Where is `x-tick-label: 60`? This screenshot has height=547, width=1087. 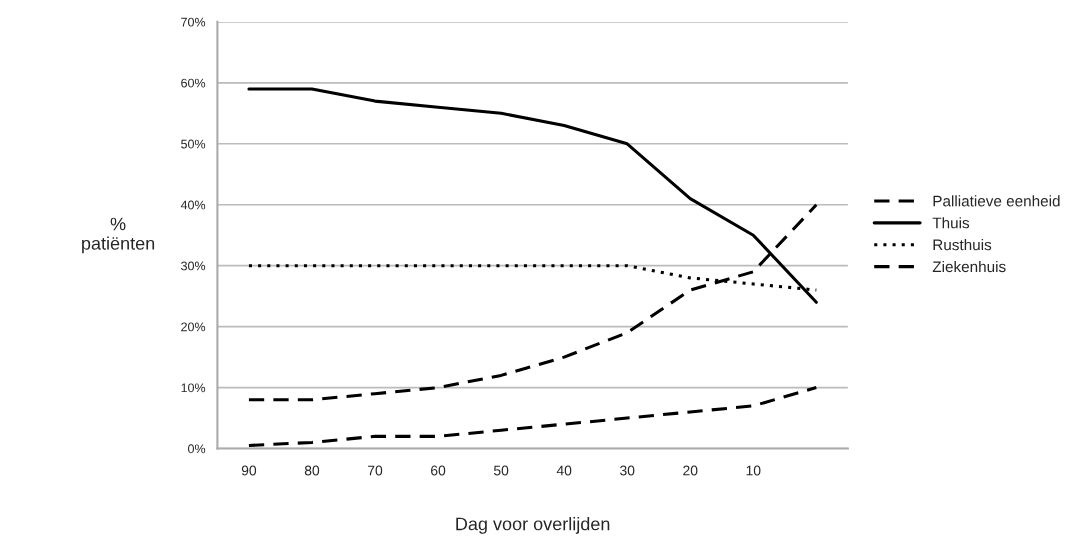 x-tick-label: 60 is located at coordinates (438, 470).